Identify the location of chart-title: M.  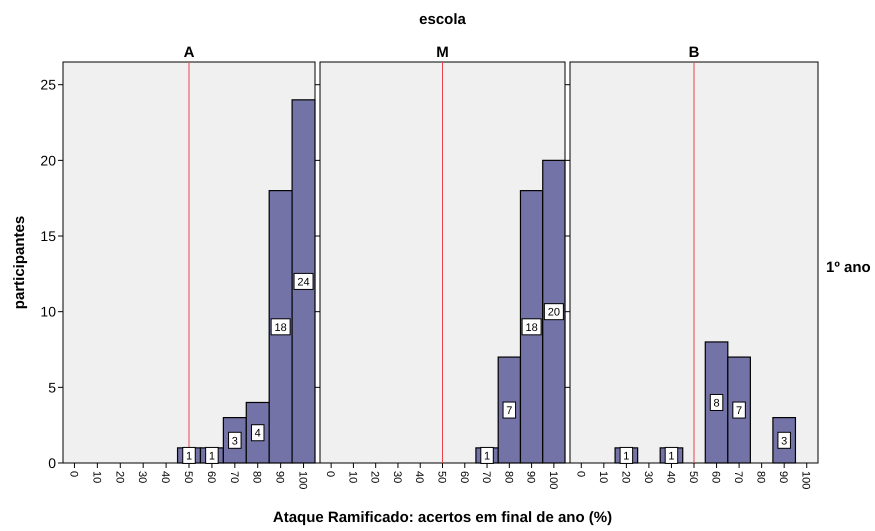
(442, 52).